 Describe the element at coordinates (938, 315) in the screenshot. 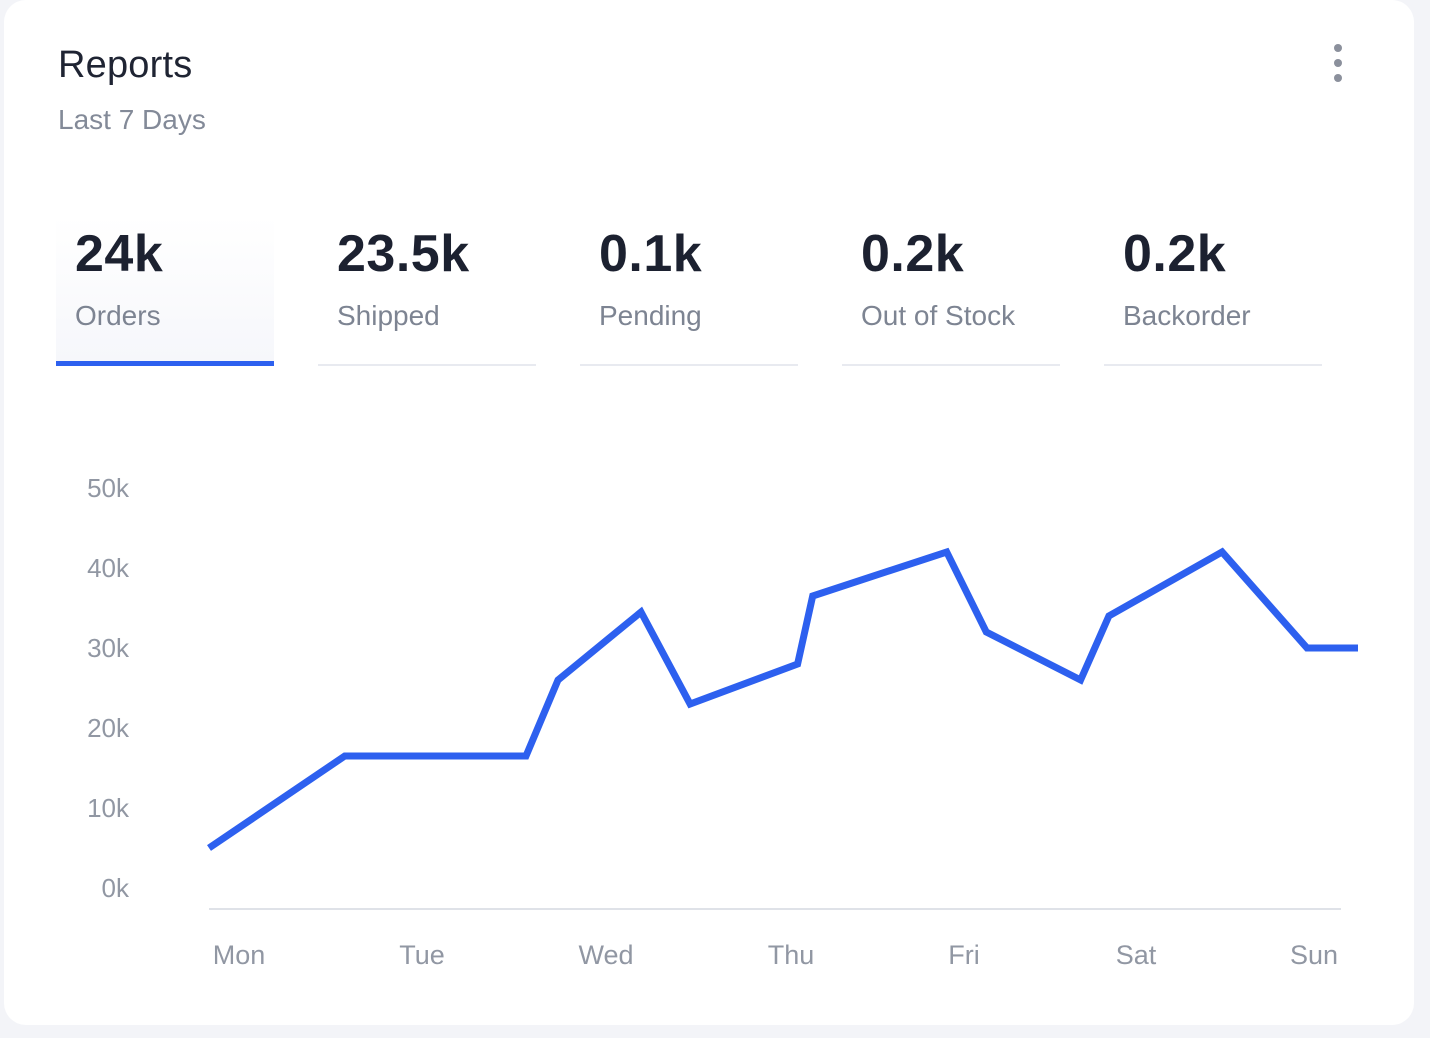

I see `tab-label: Out of Stock` at that location.